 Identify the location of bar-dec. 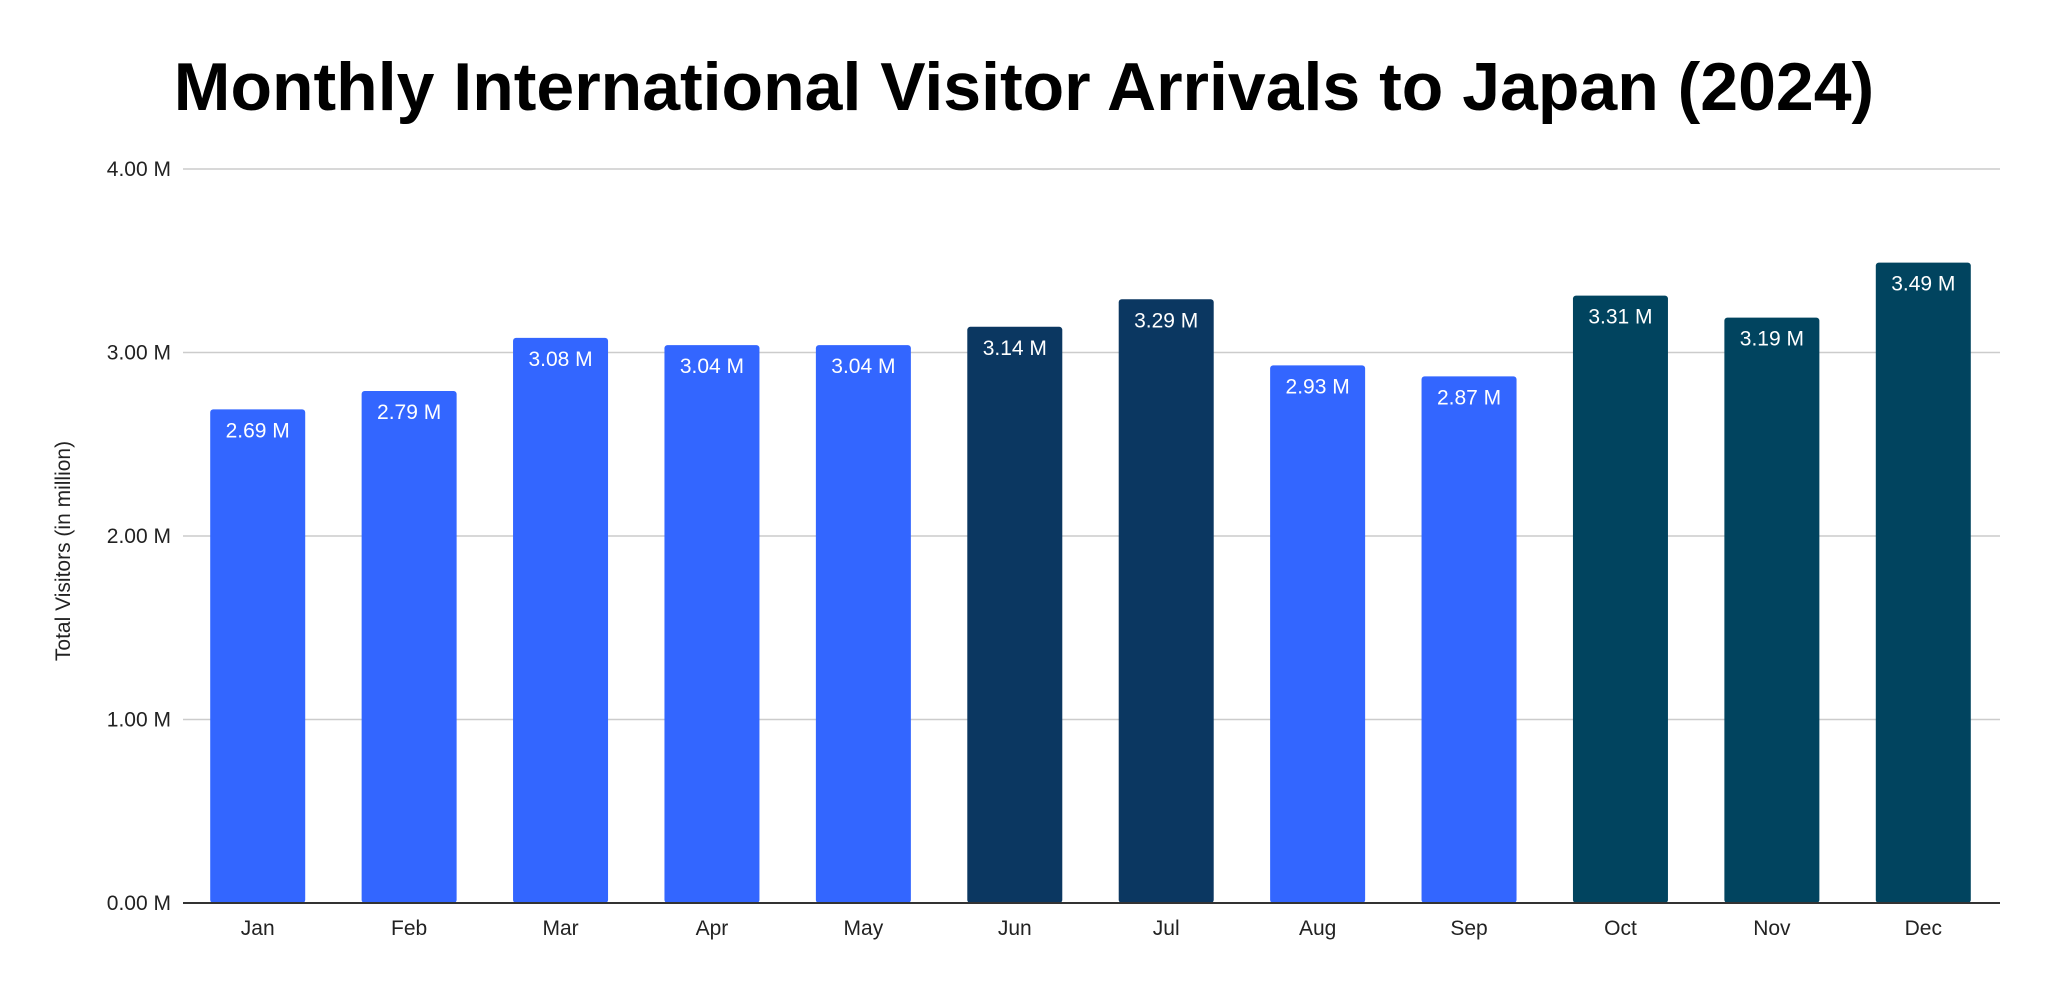
(1923, 583).